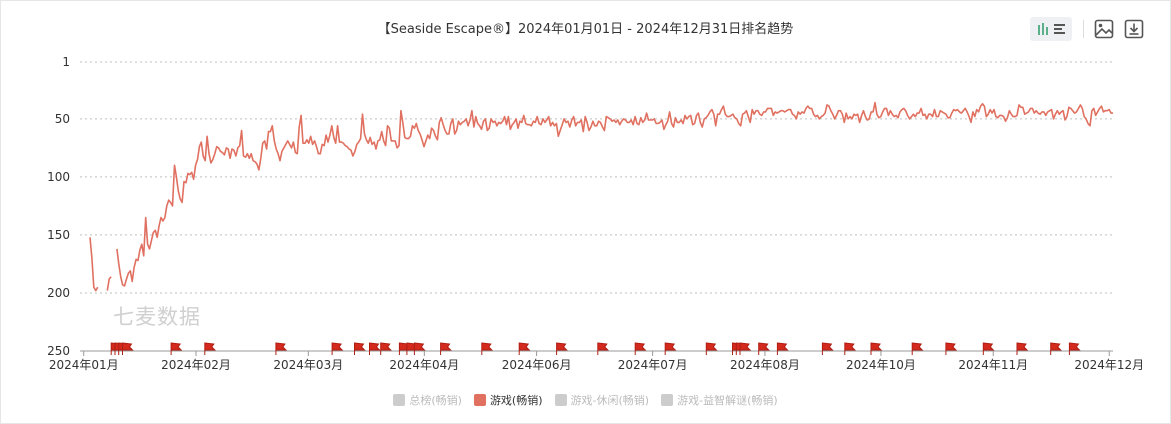 This screenshot has height=424, width=1171. What do you see at coordinates (765, 365) in the screenshot?
I see `x-tick-label: 2024年08月` at bounding box center [765, 365].